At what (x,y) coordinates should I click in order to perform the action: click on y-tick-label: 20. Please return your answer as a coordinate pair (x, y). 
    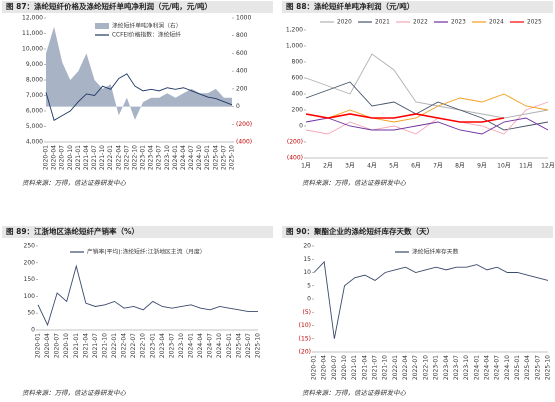
    Looking at the image, I should click on (307, 246).